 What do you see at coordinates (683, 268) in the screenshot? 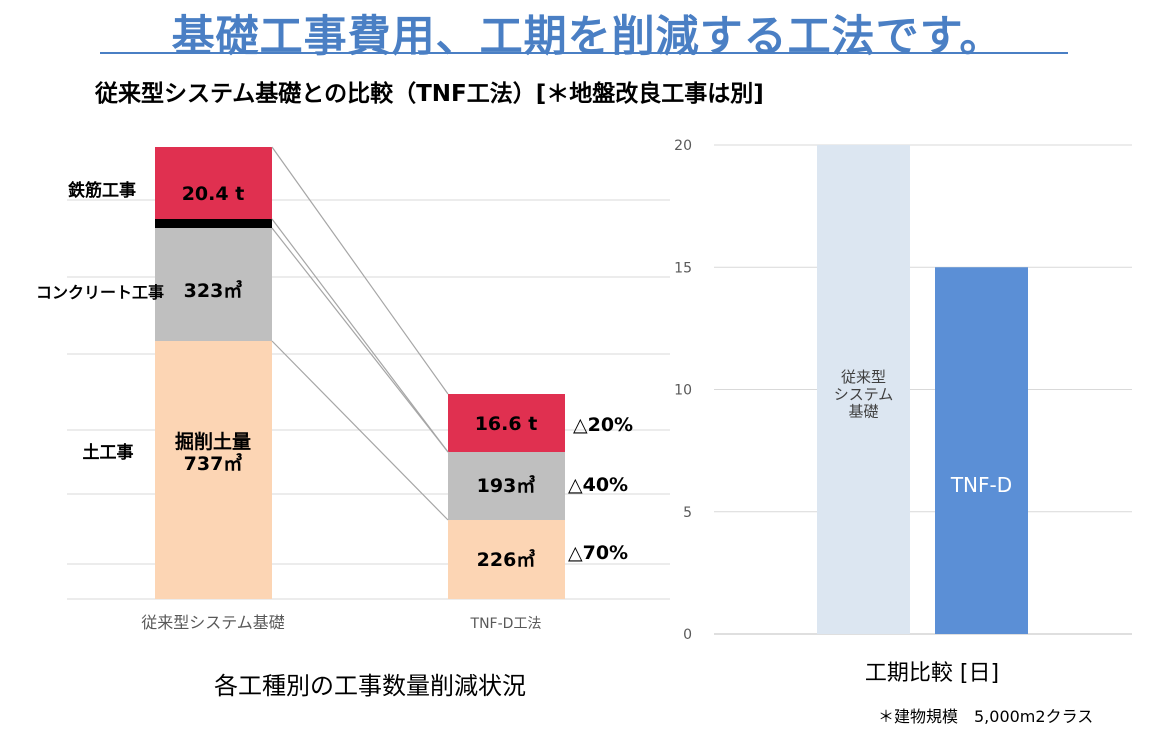
I see `y-tick-label: 15` at bounding box center [683, 268].